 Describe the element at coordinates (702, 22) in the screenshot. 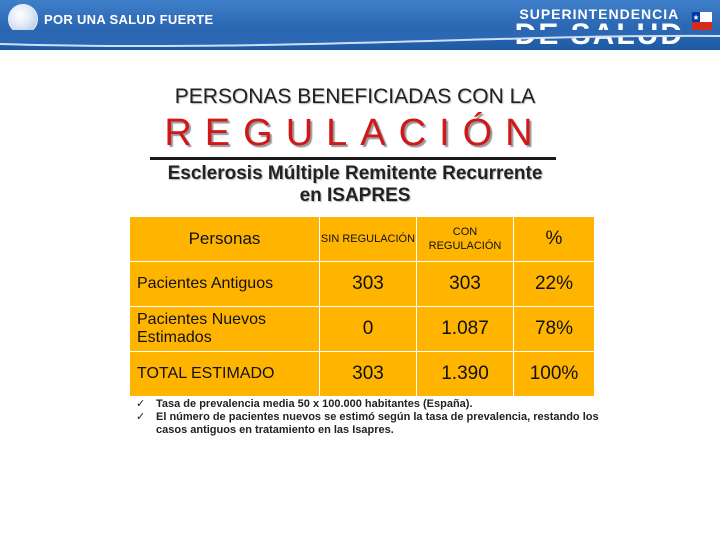

I see `chile-flag-icon` at that location.